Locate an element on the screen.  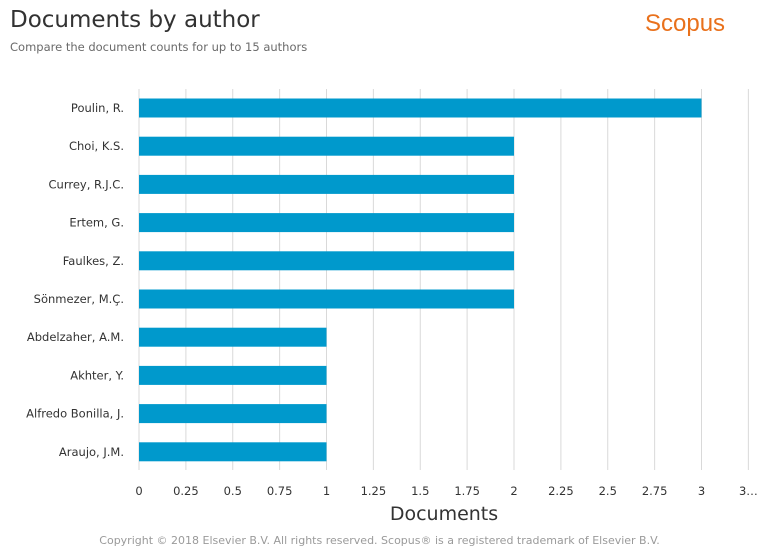
category-label: Choi, K.S. is located at coordinates (96, 146).